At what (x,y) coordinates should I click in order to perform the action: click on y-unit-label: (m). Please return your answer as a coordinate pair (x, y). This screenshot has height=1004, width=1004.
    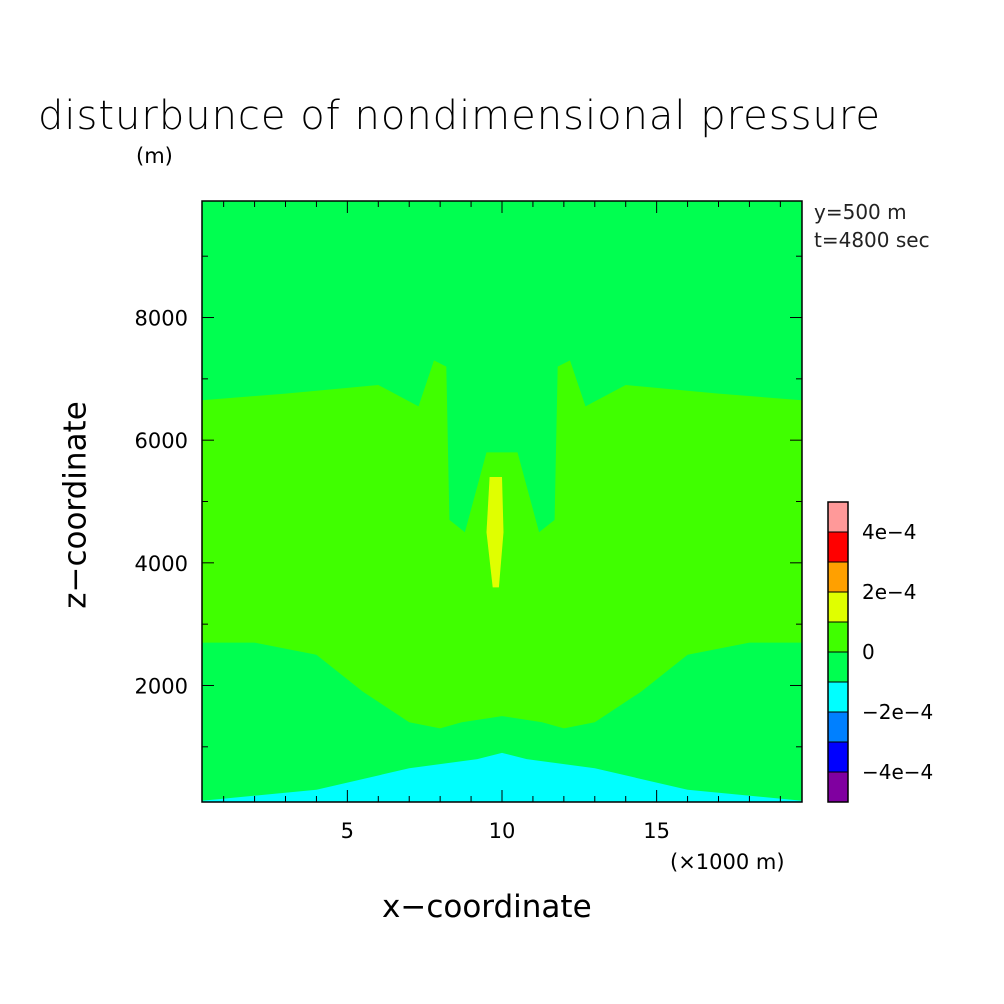
    Looking at the image, I should click on (154, 156).